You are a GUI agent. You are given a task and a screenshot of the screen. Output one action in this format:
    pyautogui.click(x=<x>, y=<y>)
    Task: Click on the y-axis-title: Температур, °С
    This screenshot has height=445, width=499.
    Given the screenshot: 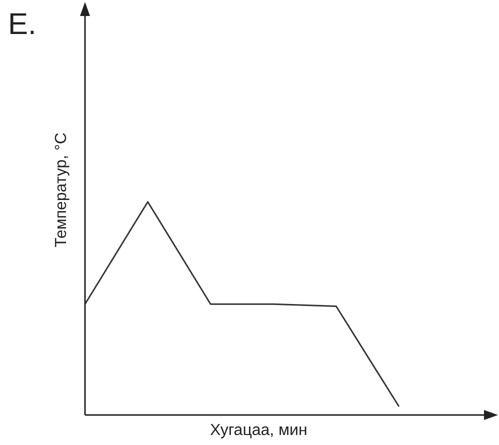 What is the action you would take?
    pyautogui.click(x=62, y=190)
    